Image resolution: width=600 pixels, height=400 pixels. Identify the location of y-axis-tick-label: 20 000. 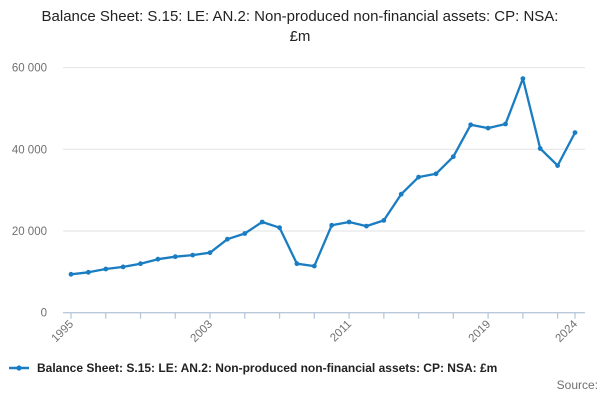
(29, 232).